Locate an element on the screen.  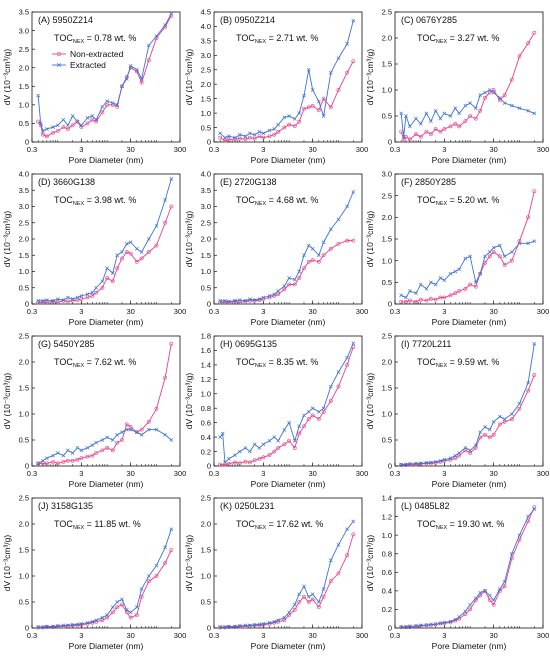
toc-annotation: TOCNEX = 5.20 wt. % is located at coordinates (458, 201).